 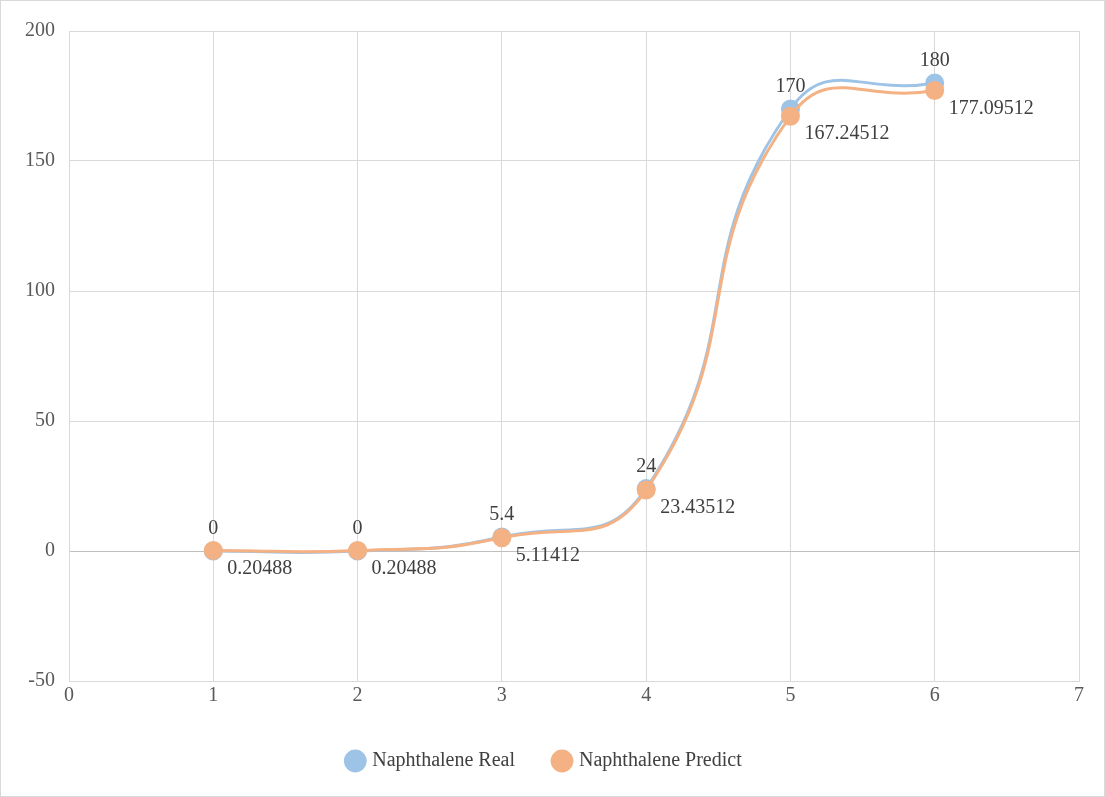 I want to click on y-tick-label: 150, so click(x=40, y=159).